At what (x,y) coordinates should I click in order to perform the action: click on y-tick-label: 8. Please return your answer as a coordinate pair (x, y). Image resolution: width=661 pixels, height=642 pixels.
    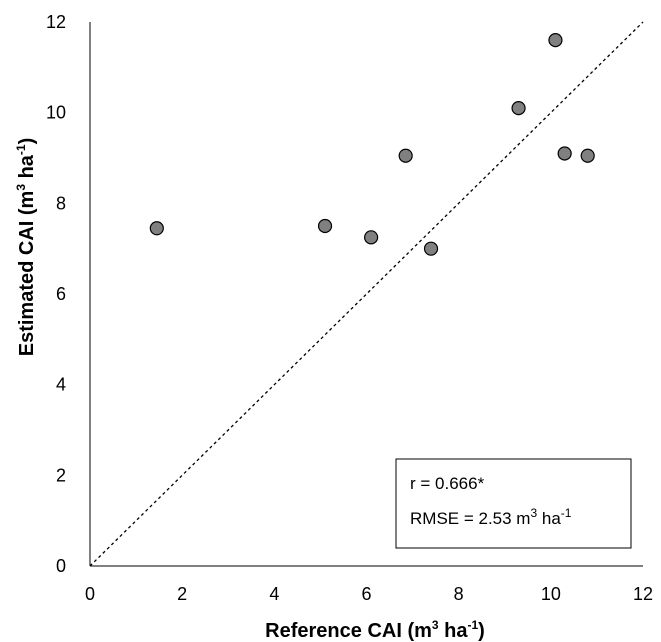
    Looking at the image, I should click on (61, 203).